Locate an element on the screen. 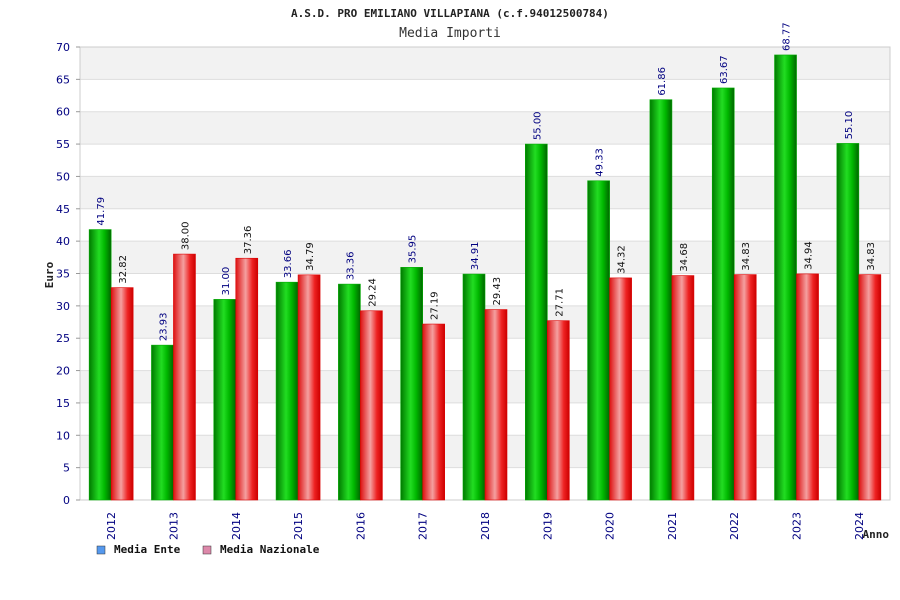 The width and height of the screenshot is (900, 600). bar-media-ente-2013 is located at coordinates (162, 422).